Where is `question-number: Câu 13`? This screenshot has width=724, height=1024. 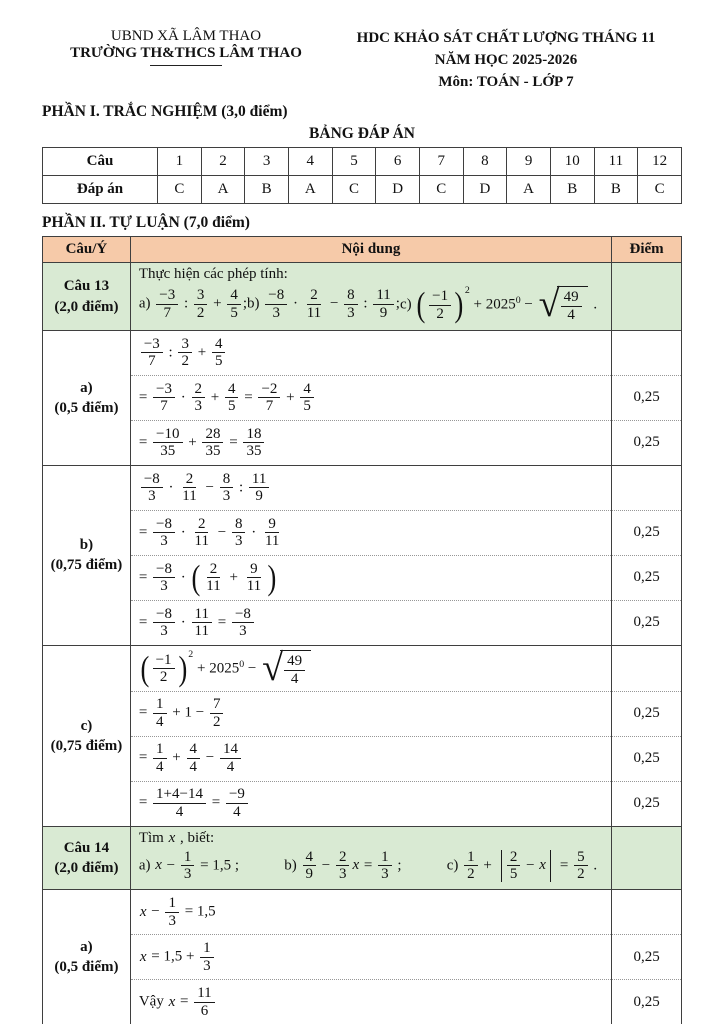 question-number: Câu 13 is located at coordinates (86, 286).